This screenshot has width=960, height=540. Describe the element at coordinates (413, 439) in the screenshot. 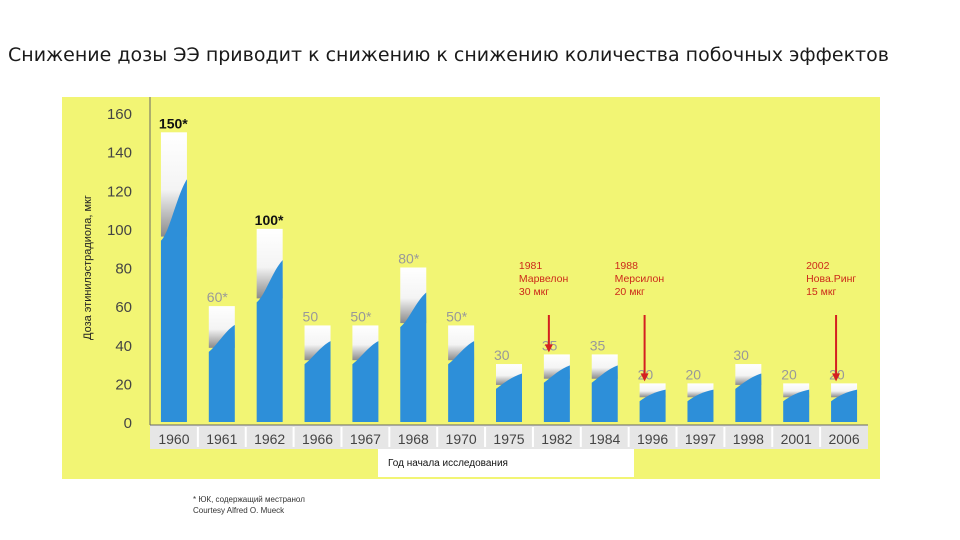

I see `x-tick-label: 1968` at that location.